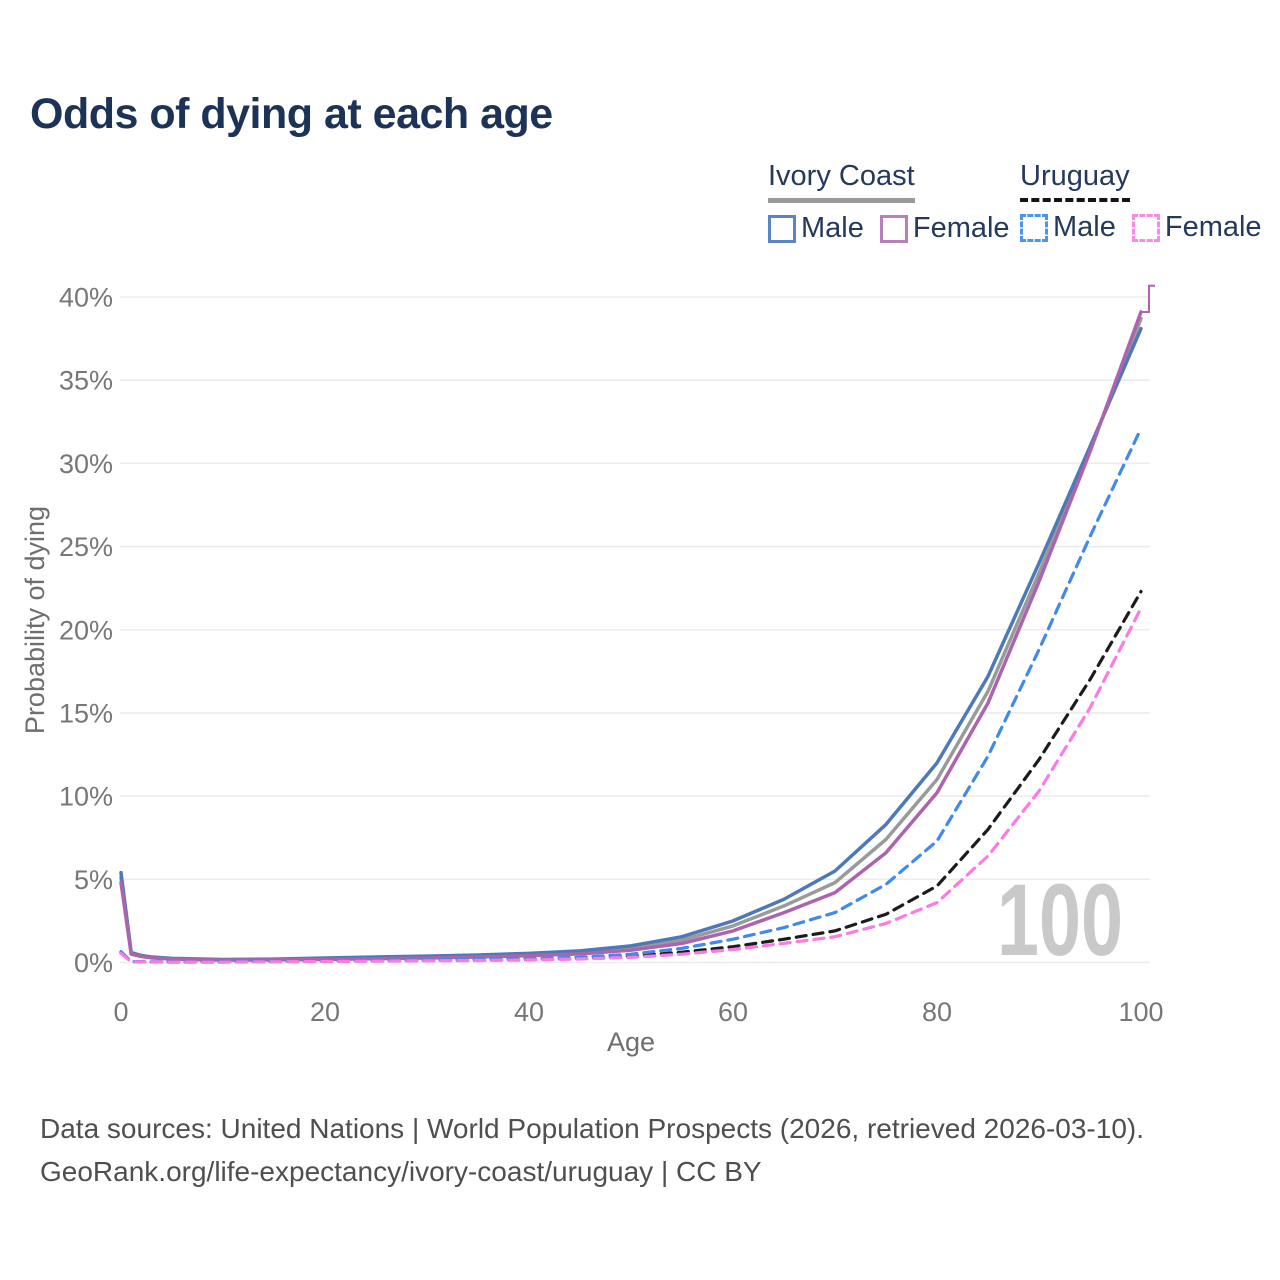 Image resolution: width=1280 pixels, height=1280 pixels. I want to click on legend-header-ivory-coast: Ivory Coast, so click(841, 181).